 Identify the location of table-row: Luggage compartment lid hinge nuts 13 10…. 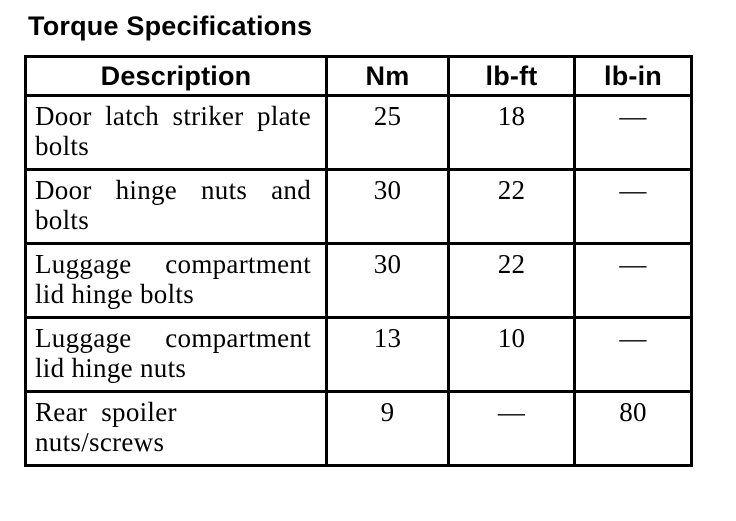
(358, 354).